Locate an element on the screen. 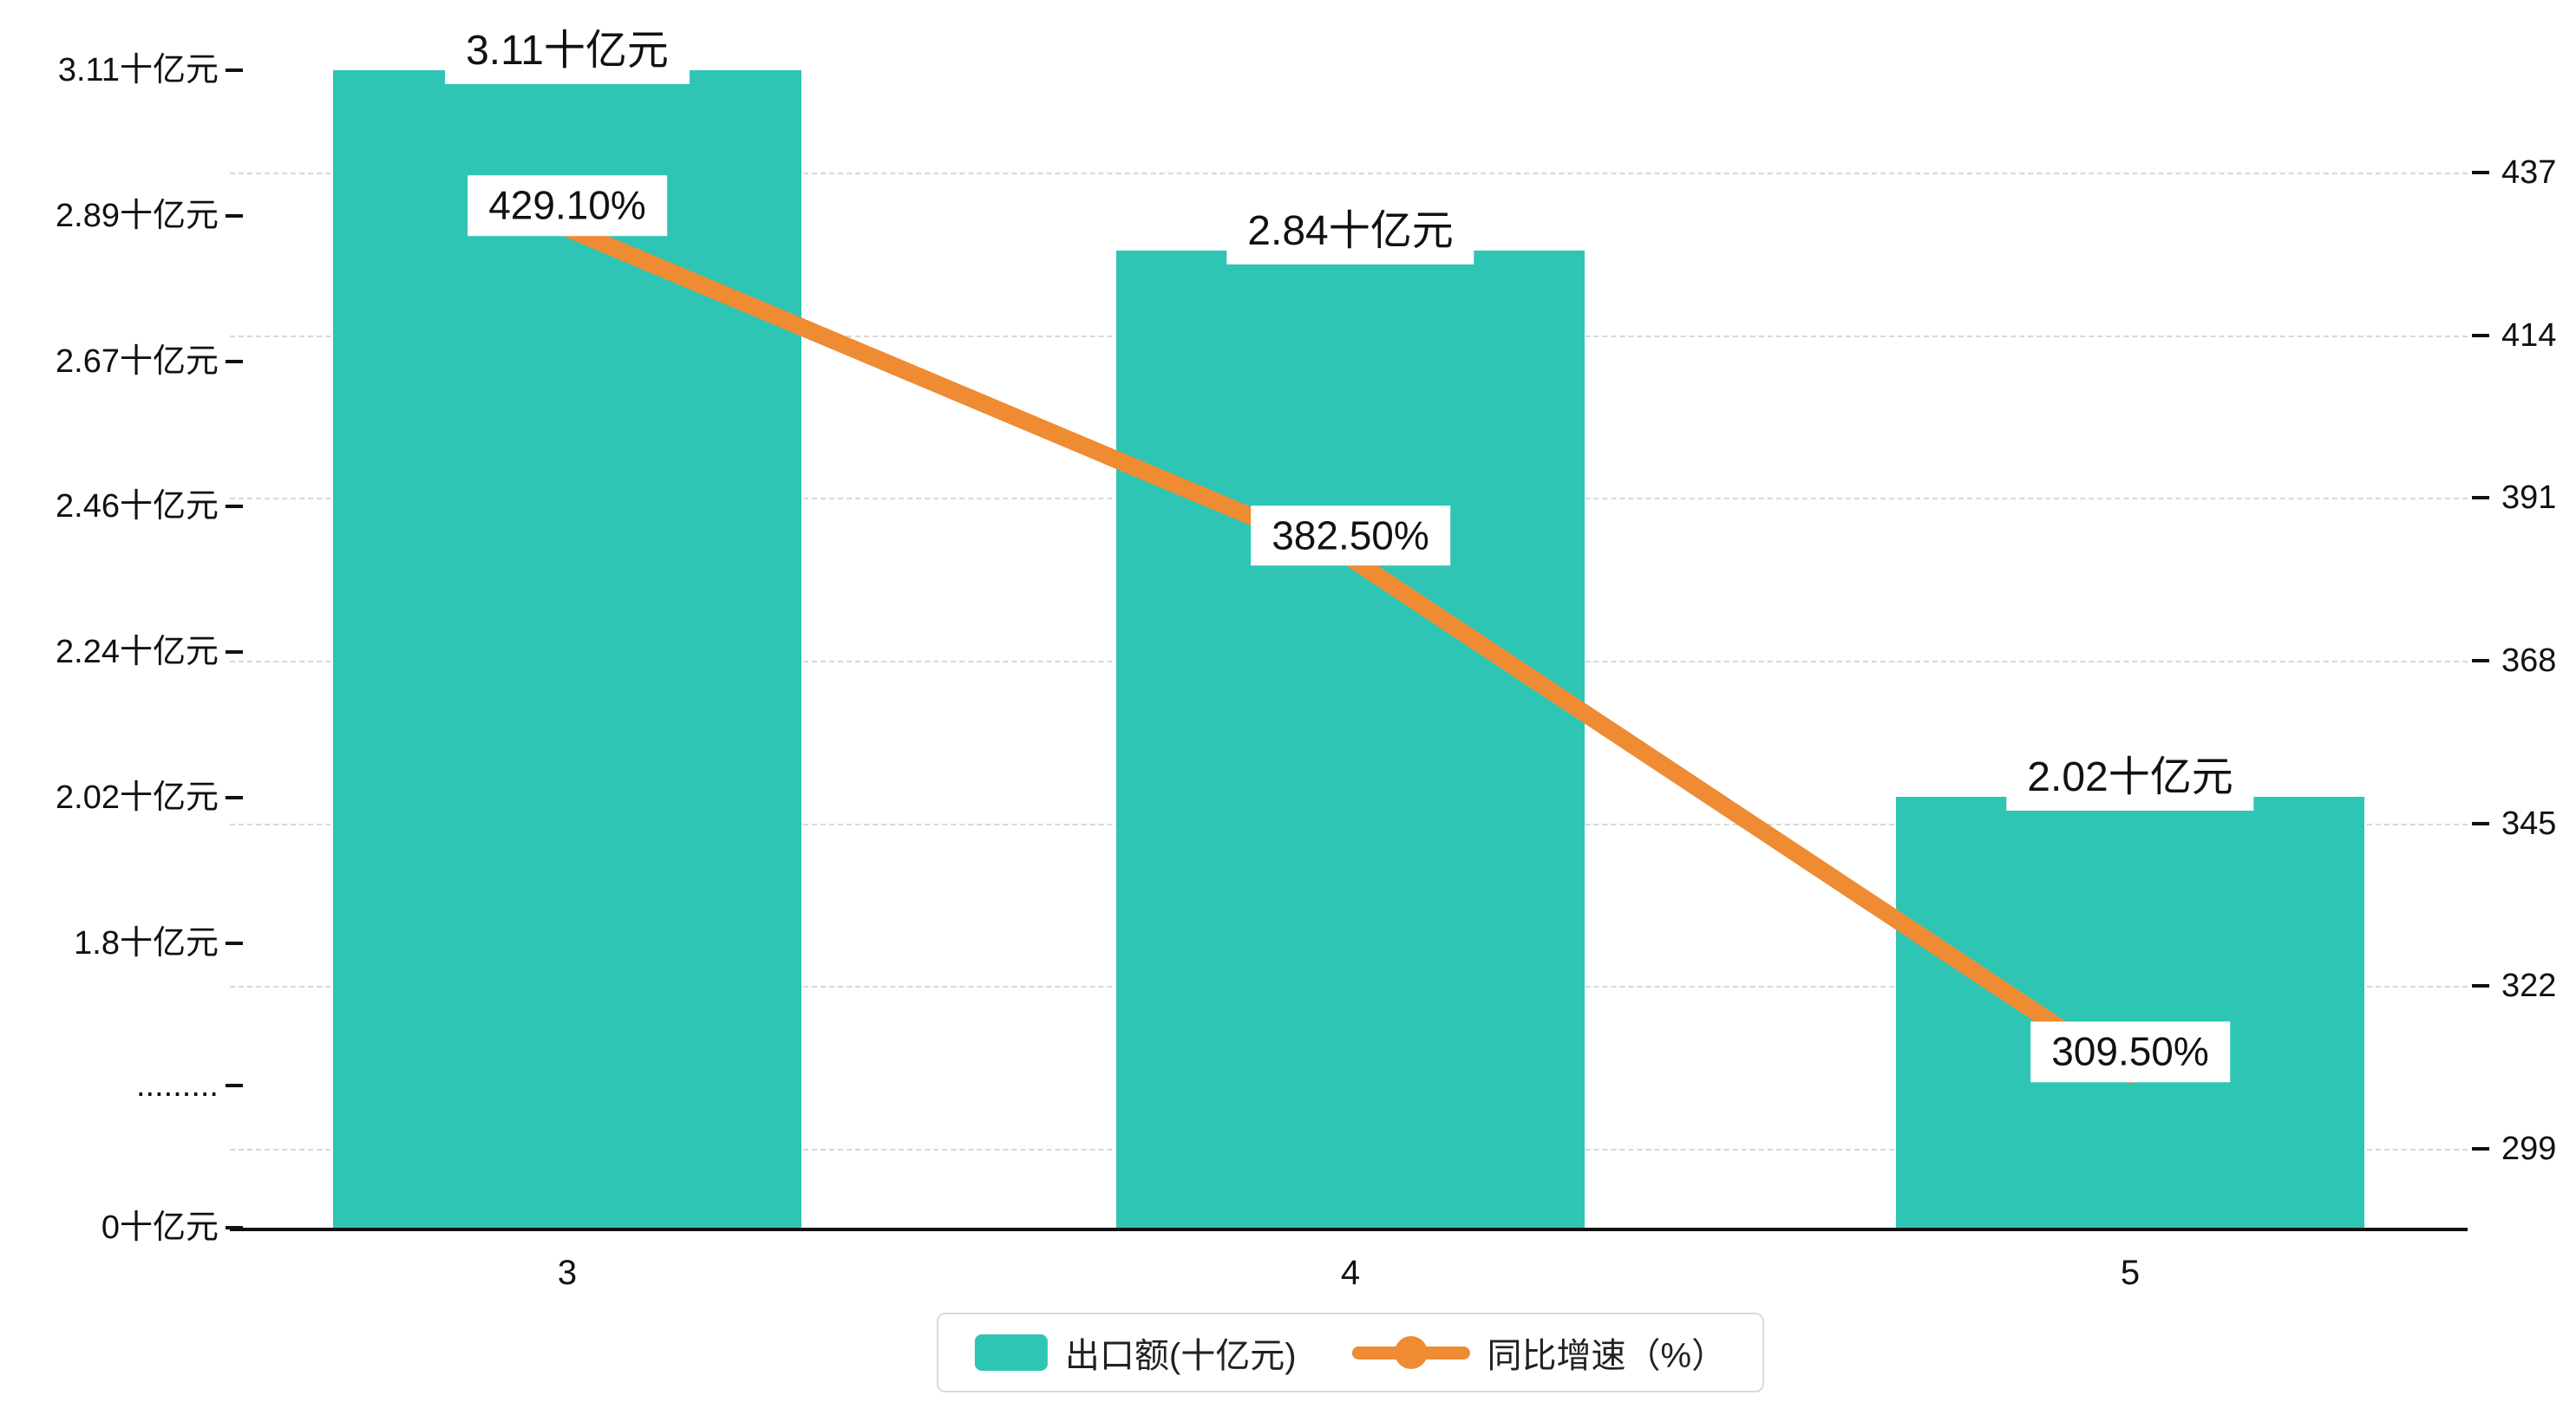 This screenshot has height=1415, width=2576. y-axis-tick-label-left: 0十亿元 is located at coordinates (160, 1228).